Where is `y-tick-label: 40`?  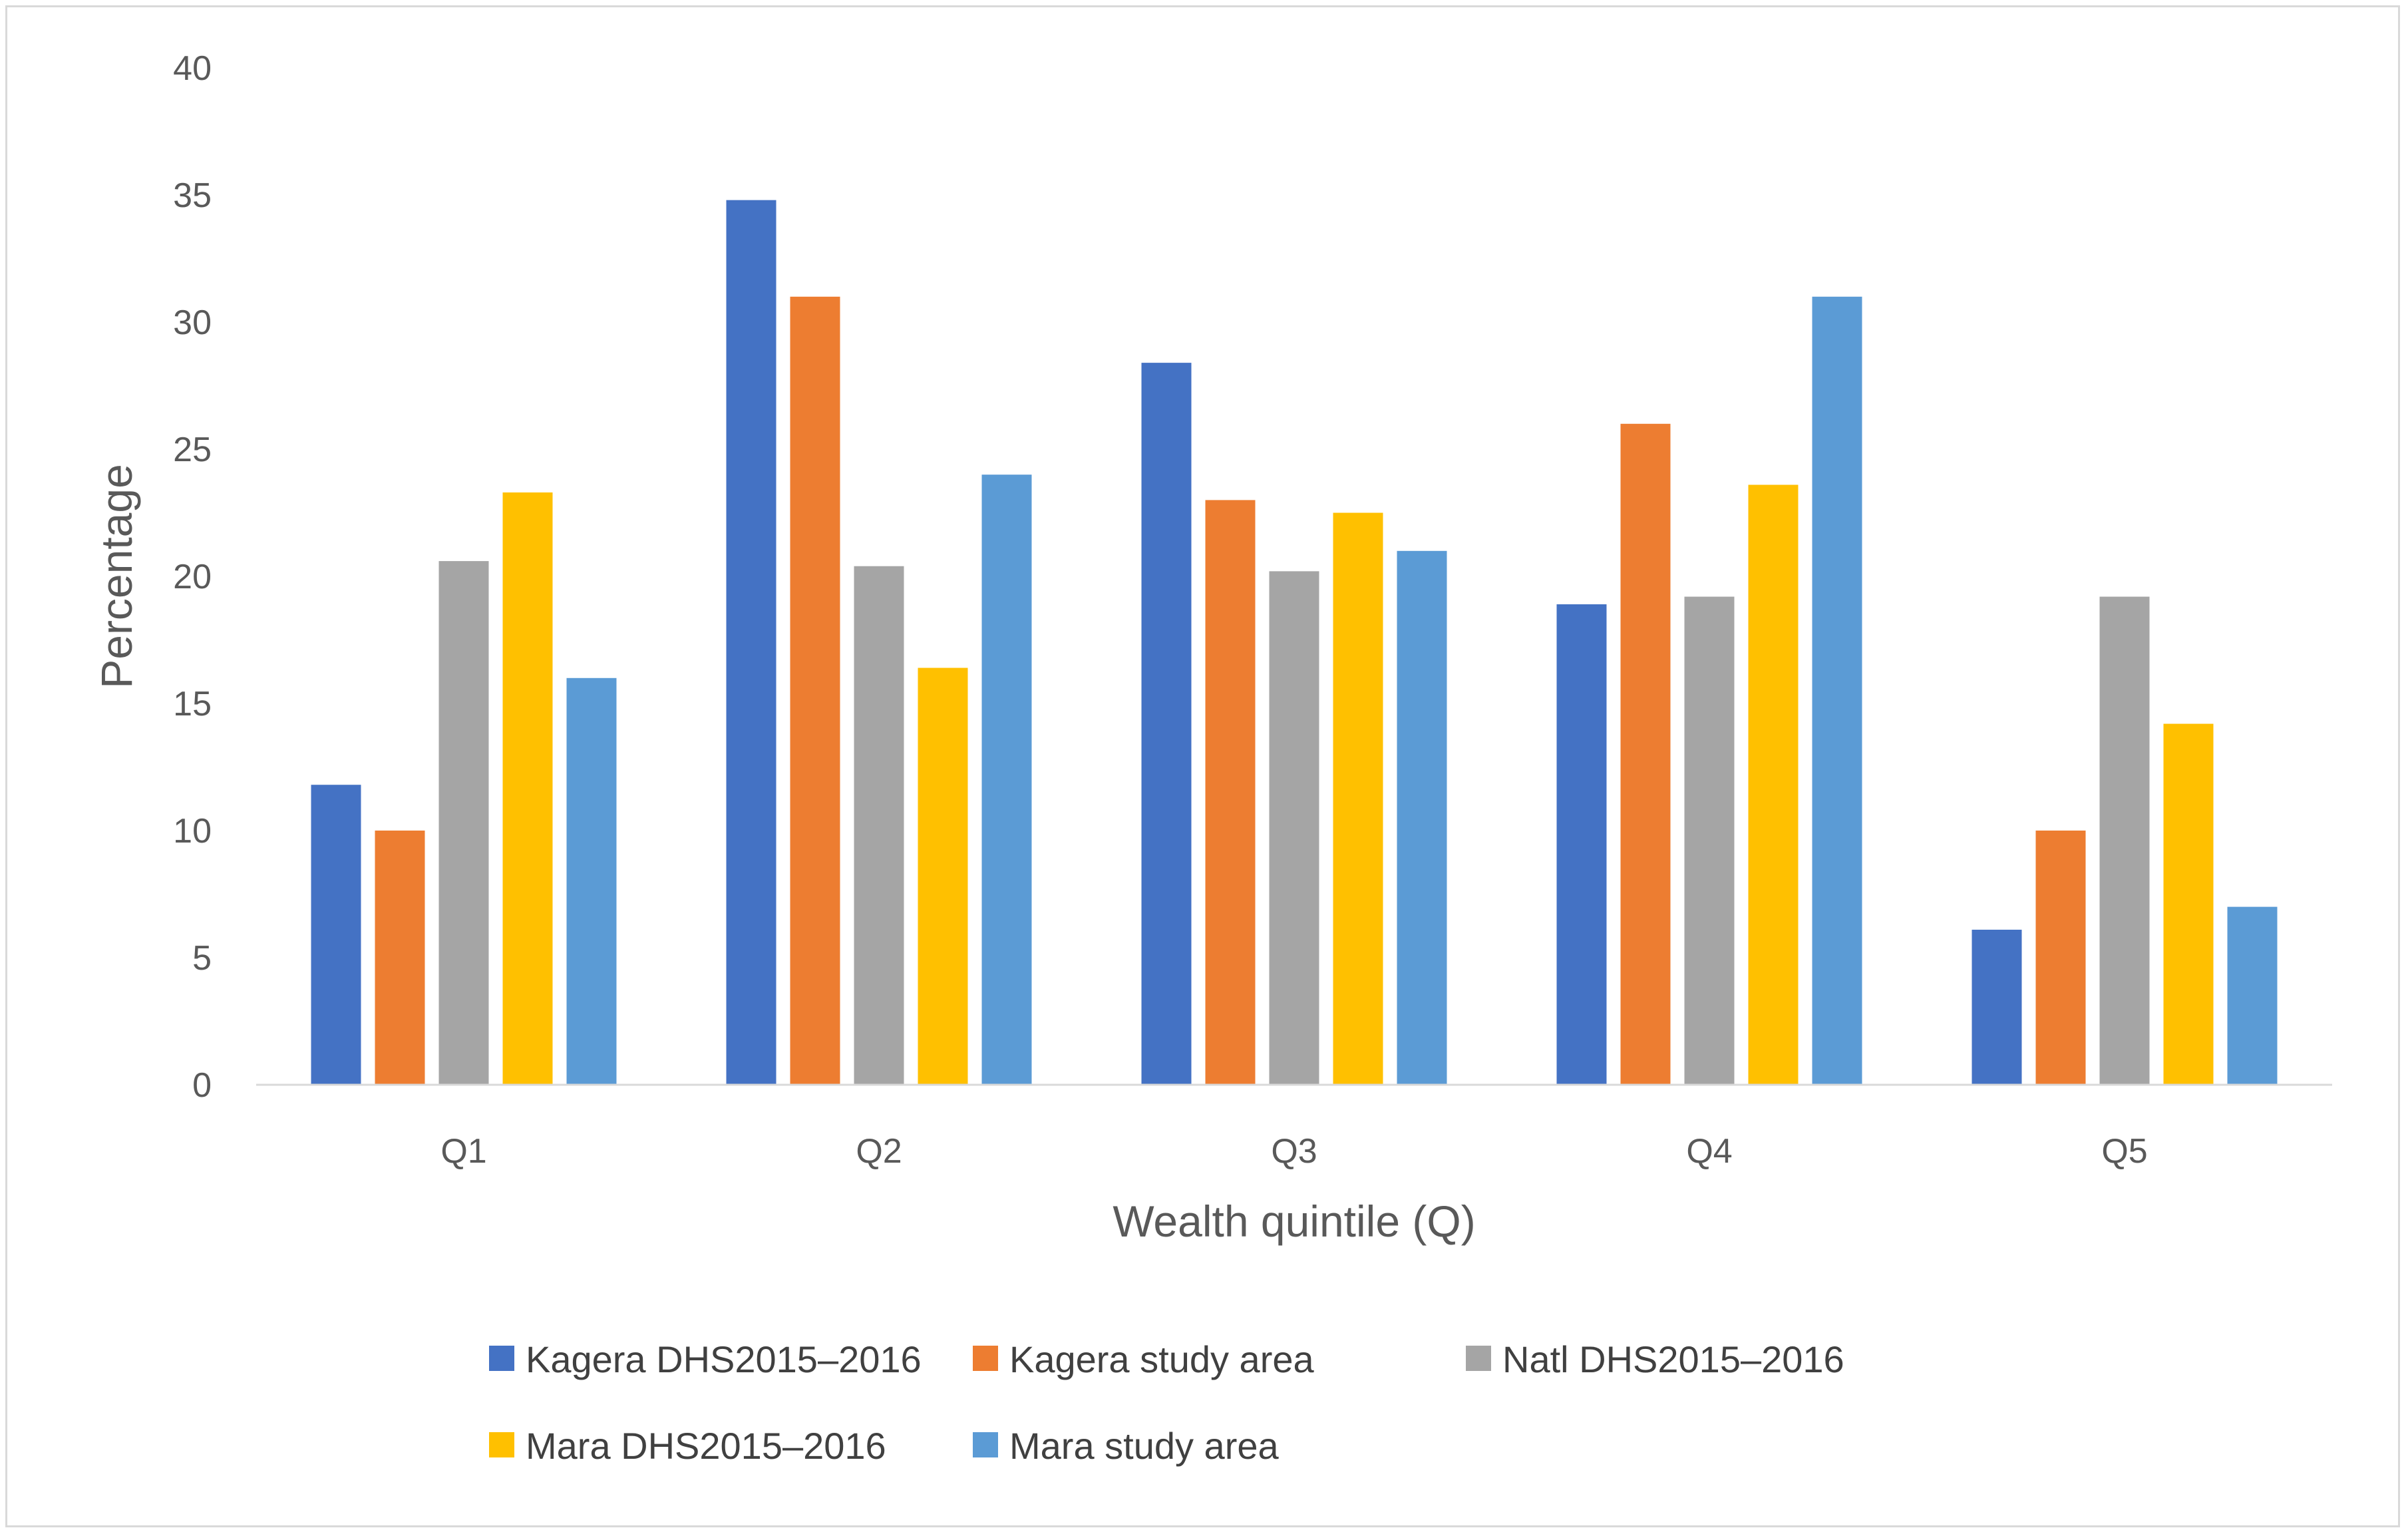 y-tick-label: 40 is located at coordinates (192, 68).